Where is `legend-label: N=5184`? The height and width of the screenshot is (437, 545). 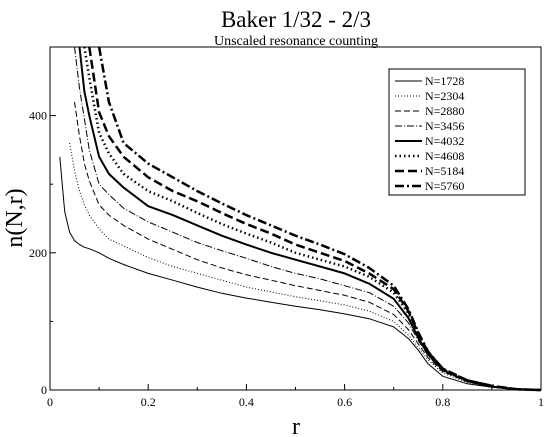
legend-label: N=5184 is located at coordinates (444, 171).